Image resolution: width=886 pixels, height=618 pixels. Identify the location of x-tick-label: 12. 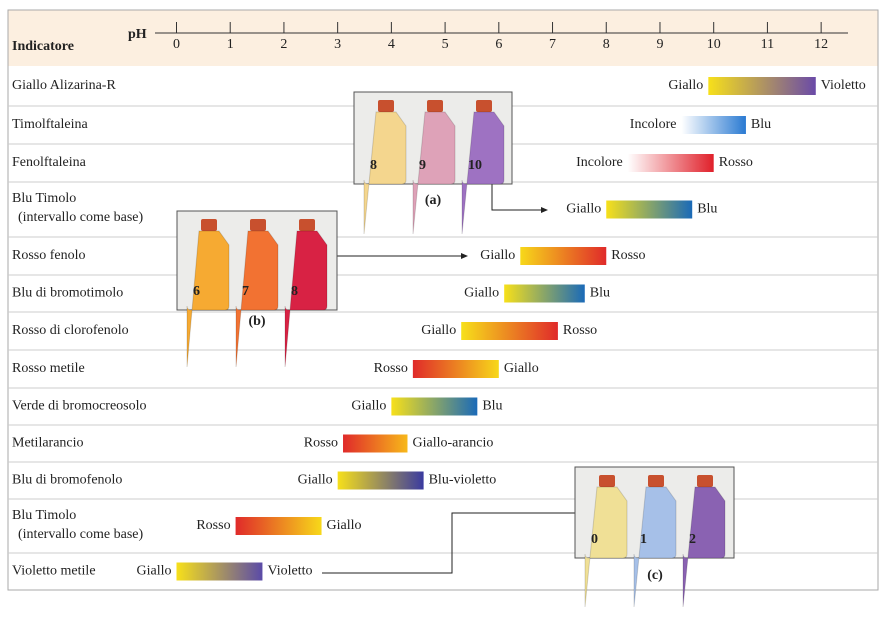
(821, 44).